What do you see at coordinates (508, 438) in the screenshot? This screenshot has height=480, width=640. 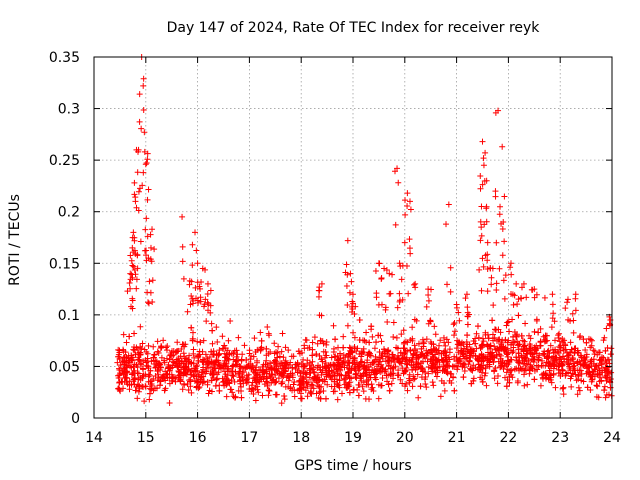 I see `x-tick-label: 22` at bounding box center [508, 438].